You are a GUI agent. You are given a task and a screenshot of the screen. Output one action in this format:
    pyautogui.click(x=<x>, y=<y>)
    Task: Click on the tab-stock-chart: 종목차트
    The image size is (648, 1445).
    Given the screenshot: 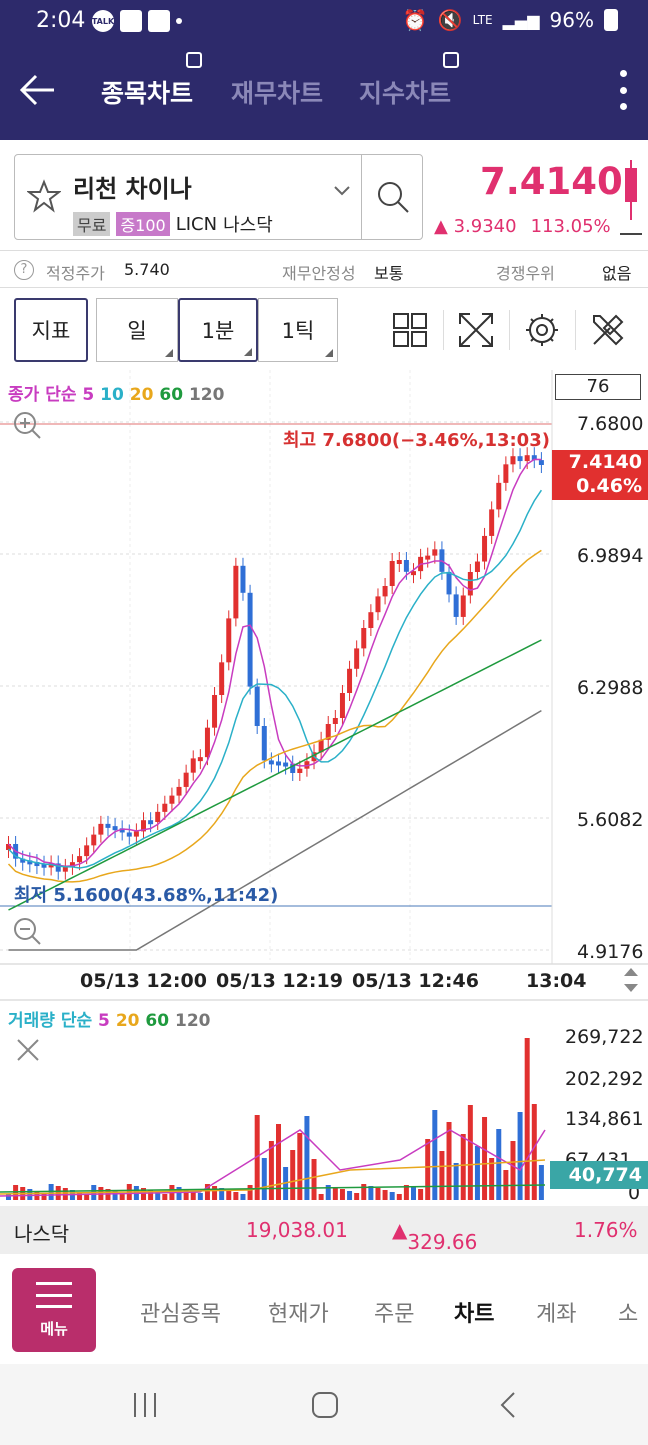 What is the action you would take?
    pyautogui.click(x=147, y=93)
    